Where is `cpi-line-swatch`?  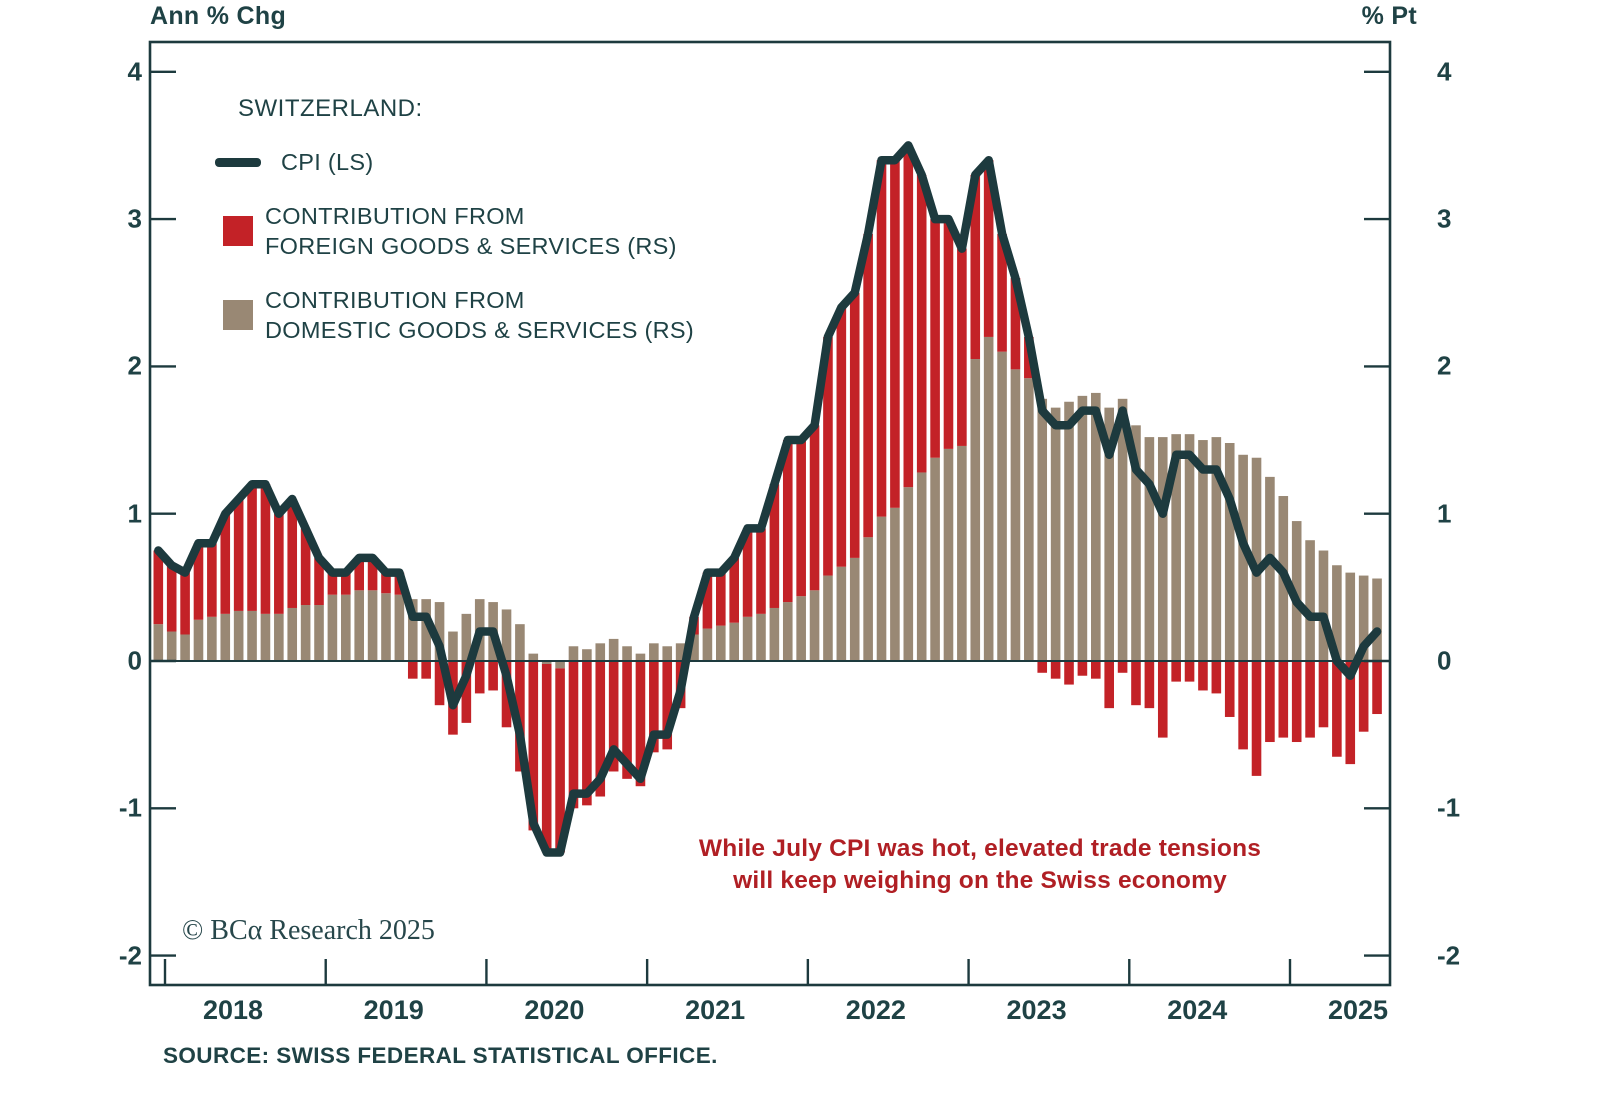
cpi-line-swatch is located at coordinates (238, 162).